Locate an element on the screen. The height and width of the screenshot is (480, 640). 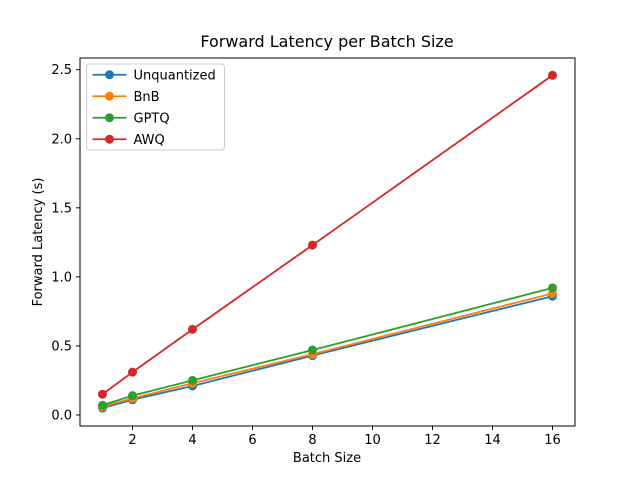
data-point-awq-x16 is located at coordinates (552, 75).